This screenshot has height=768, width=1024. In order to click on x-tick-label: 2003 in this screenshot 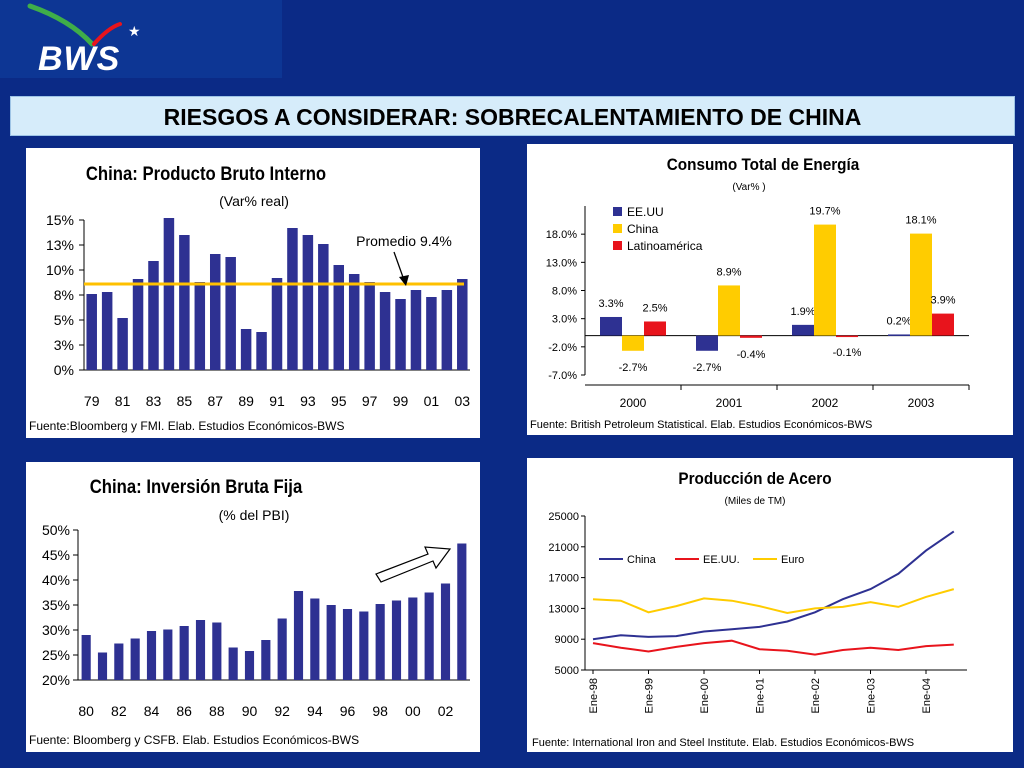, I will do `click(921, 403)`.